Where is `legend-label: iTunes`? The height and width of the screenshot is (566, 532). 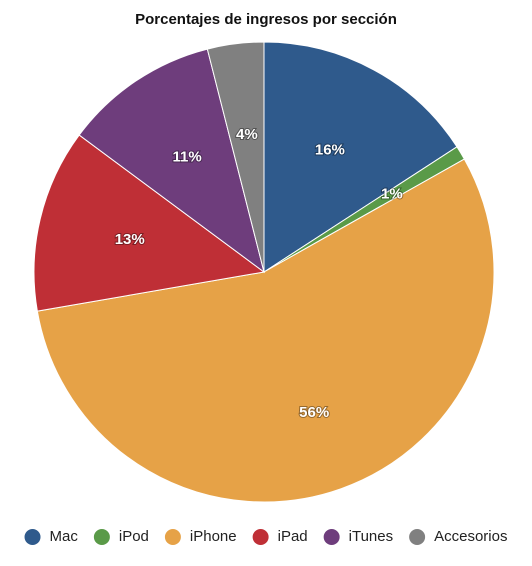
legend-label: iTunes is located at coordinates (371, 536).